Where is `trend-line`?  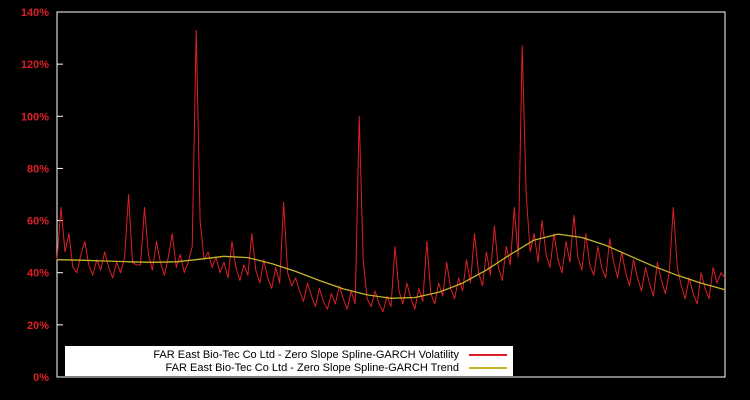
trend-line is located at coordinates (391, 266).